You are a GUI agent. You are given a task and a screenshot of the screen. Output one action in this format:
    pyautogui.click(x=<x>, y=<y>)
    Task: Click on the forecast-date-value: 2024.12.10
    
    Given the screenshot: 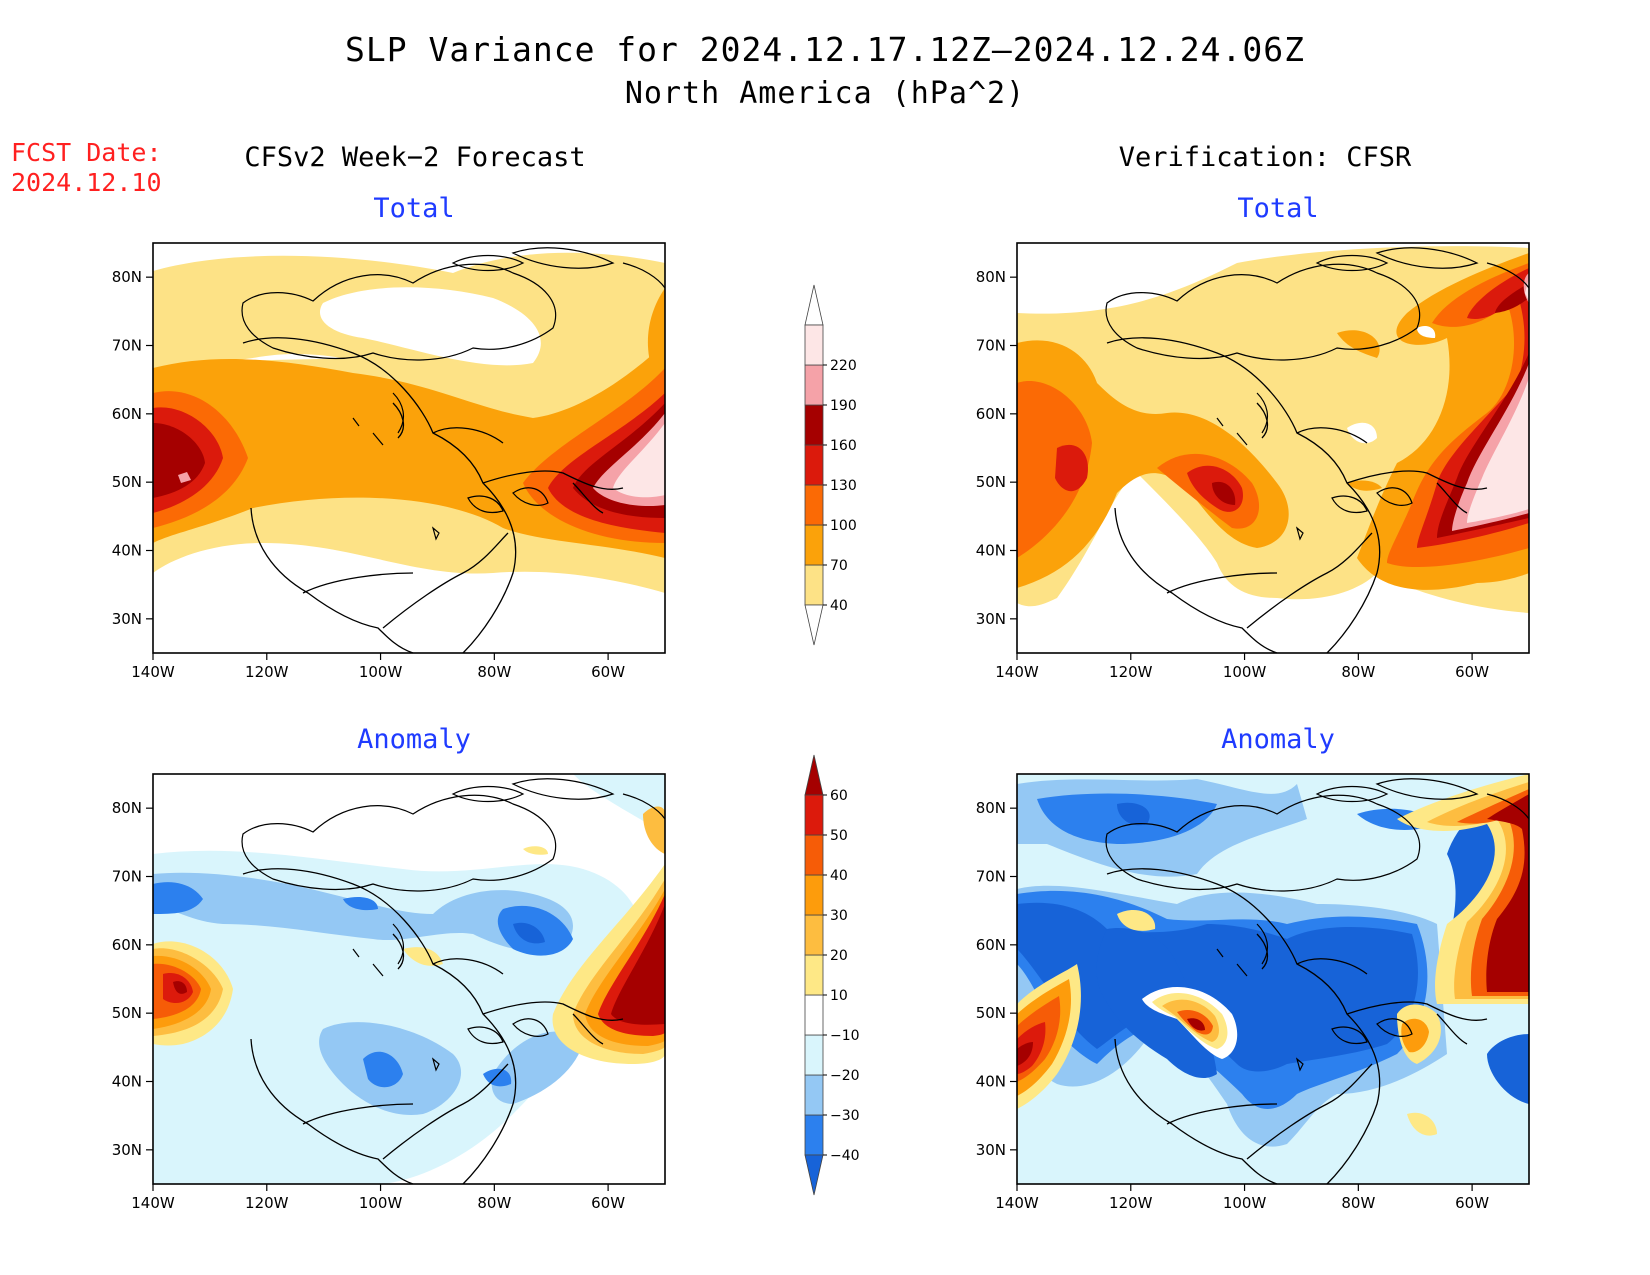 What is the action you would take?
    pyautogui.click(x=86, y=182)
    